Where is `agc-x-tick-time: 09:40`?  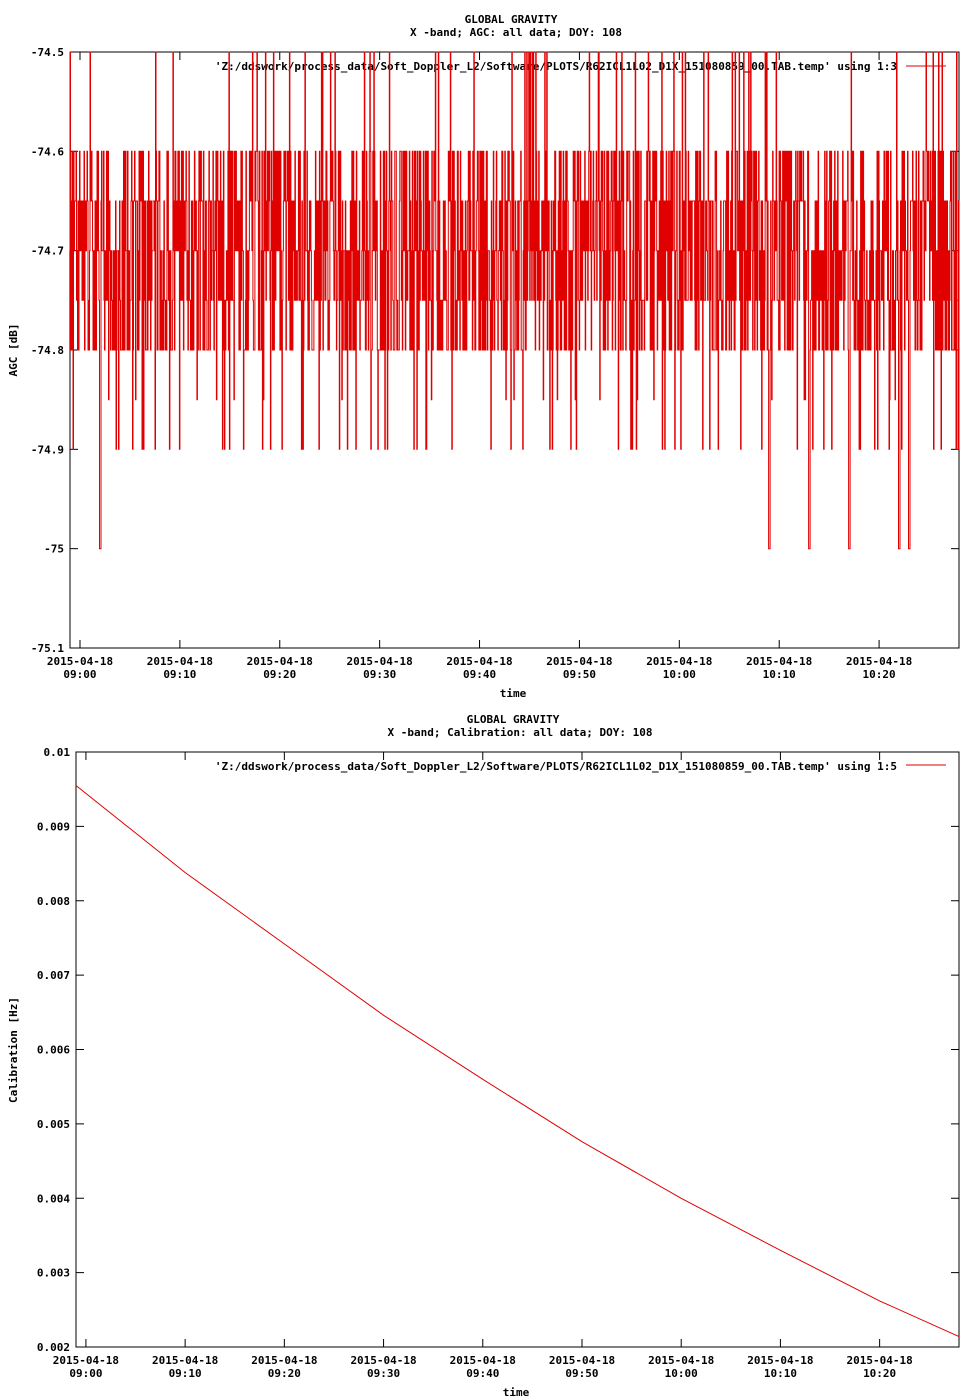 agc-x-tick-time: 09:40 is located at coordinates (479, 674).